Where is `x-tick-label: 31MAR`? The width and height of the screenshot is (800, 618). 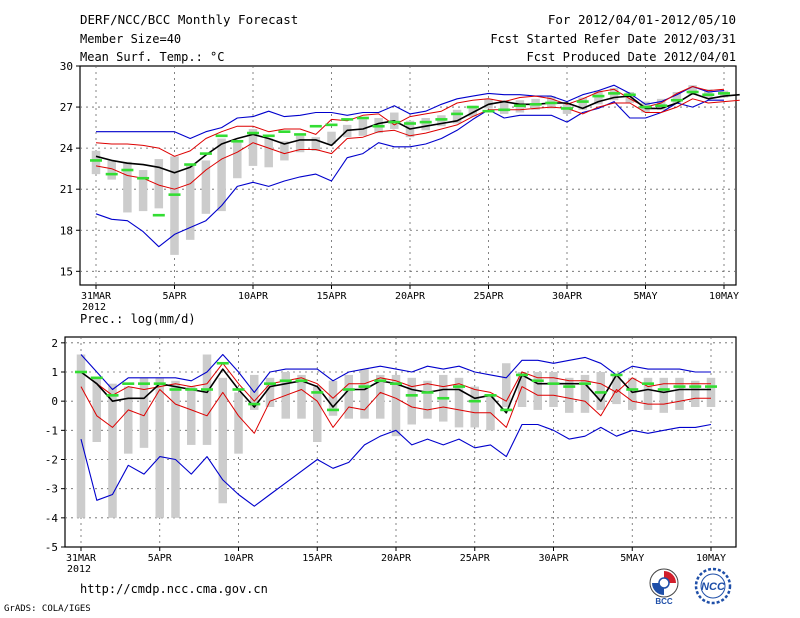
x-tick-label: 31MAR is located at coordinates (81, 558).